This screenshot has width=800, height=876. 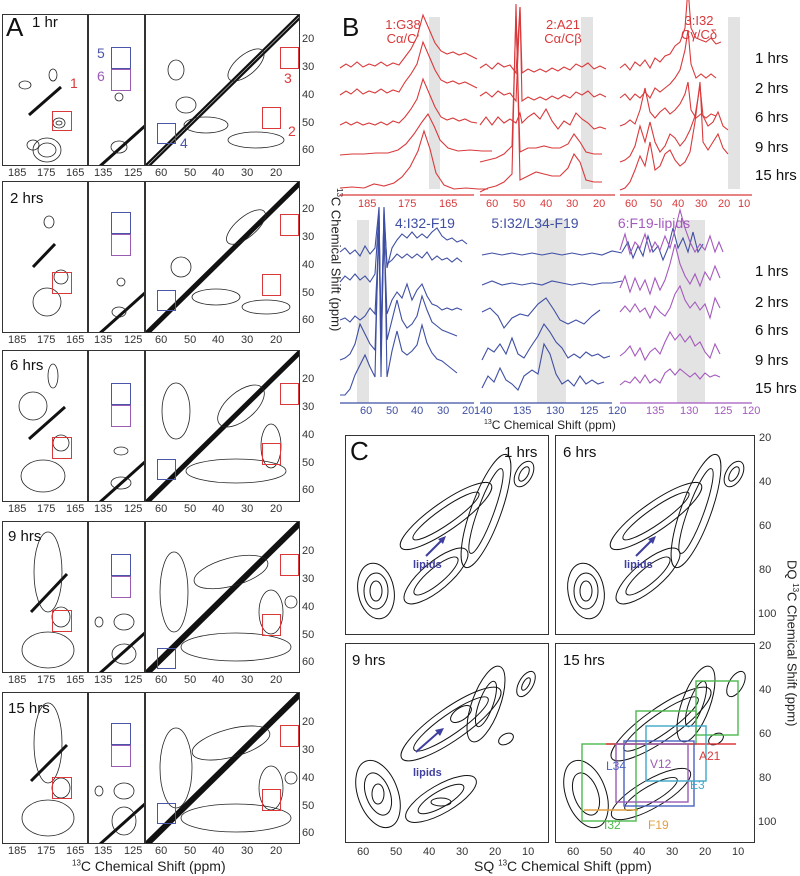 What do you see at coordinates (563, 866) in the screenshot?
I see `panel-c-x-axis-title: SQ 13C Chemical Shift (ppm)` at bounding box center [563, 866].